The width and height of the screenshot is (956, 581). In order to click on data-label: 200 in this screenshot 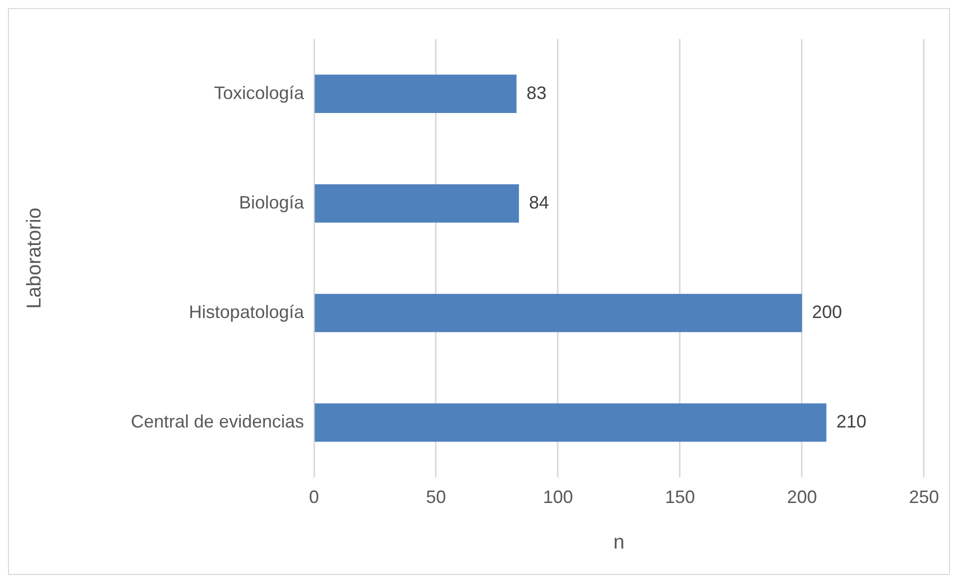, I will do `click(827, 312)`.